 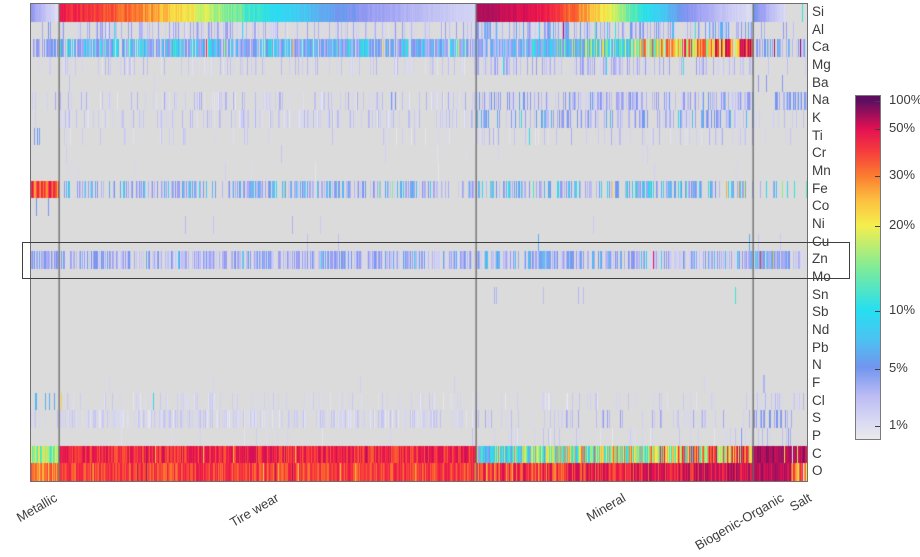 I want to click on element-tick-label-ca: Ca, so click(x=821, y=47).